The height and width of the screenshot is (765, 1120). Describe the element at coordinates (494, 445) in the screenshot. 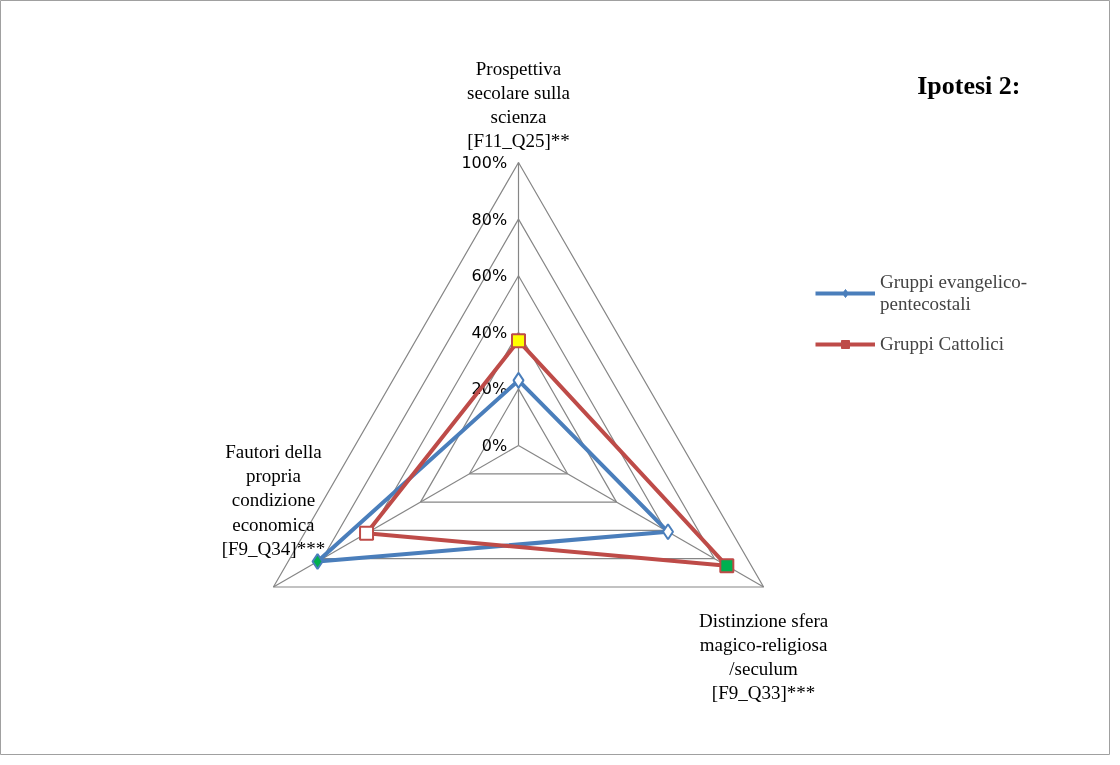

I see `y-tick-label: 0%` at that location.